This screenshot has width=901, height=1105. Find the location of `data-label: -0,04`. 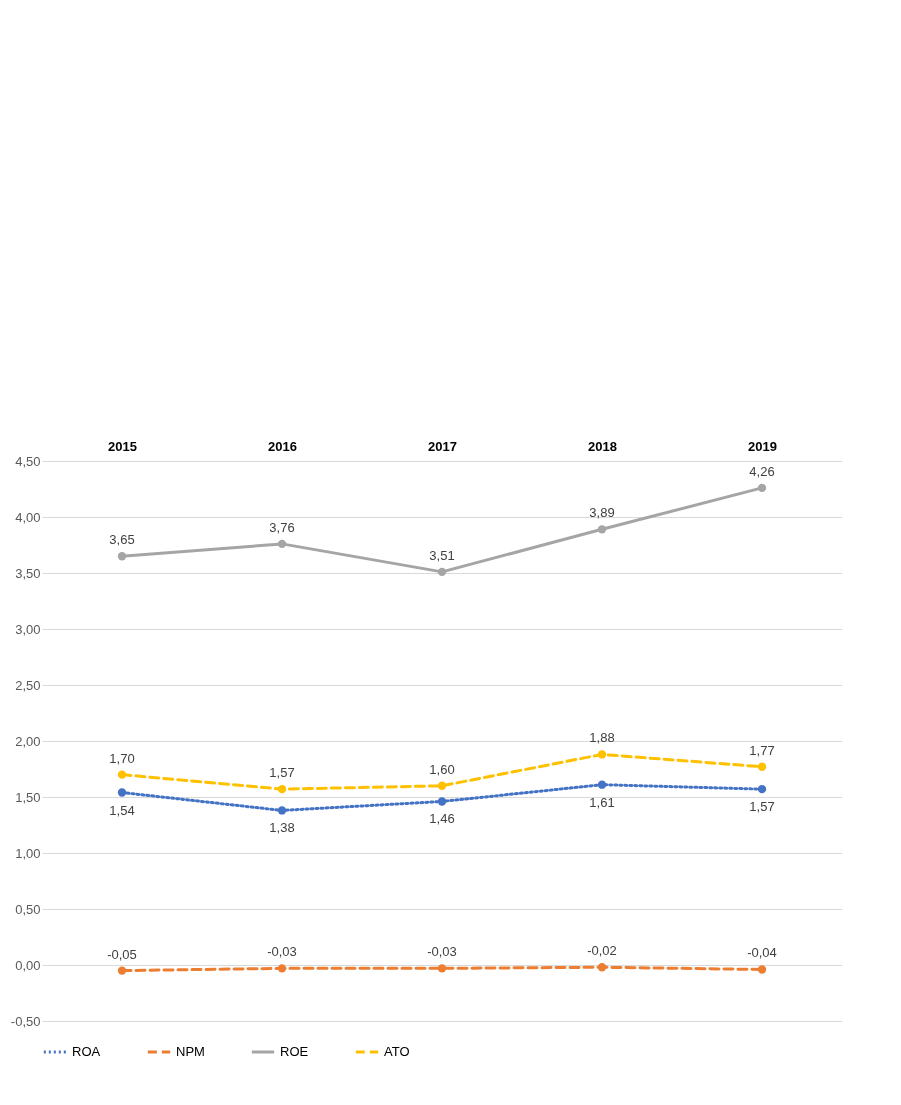

data-label: -0,04 is located at coordinates (762, 953).